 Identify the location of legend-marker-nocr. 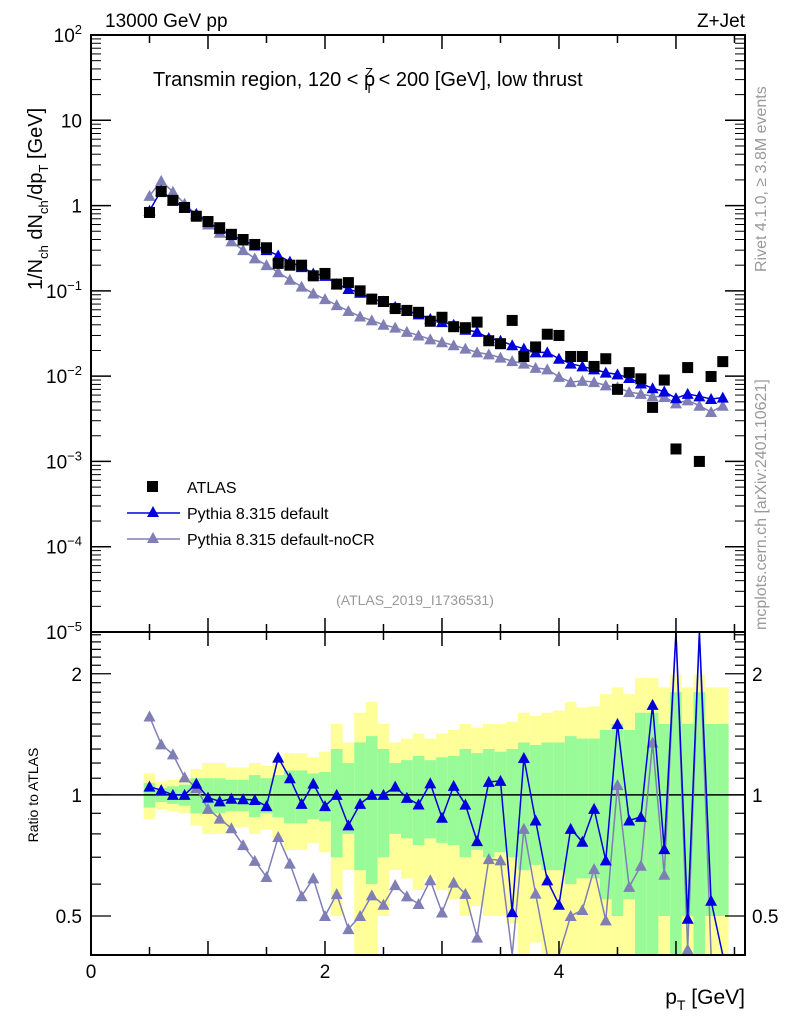
(153, 537).